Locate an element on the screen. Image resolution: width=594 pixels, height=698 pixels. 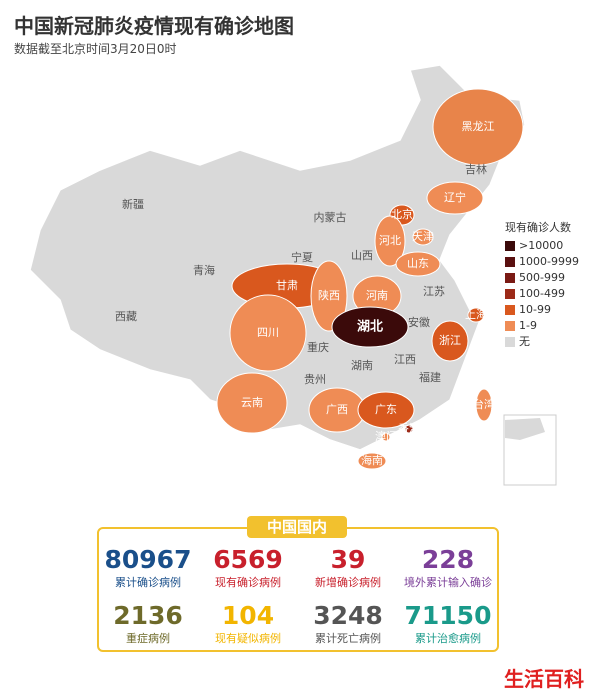
inset-land is located at coordinates (525, 429).